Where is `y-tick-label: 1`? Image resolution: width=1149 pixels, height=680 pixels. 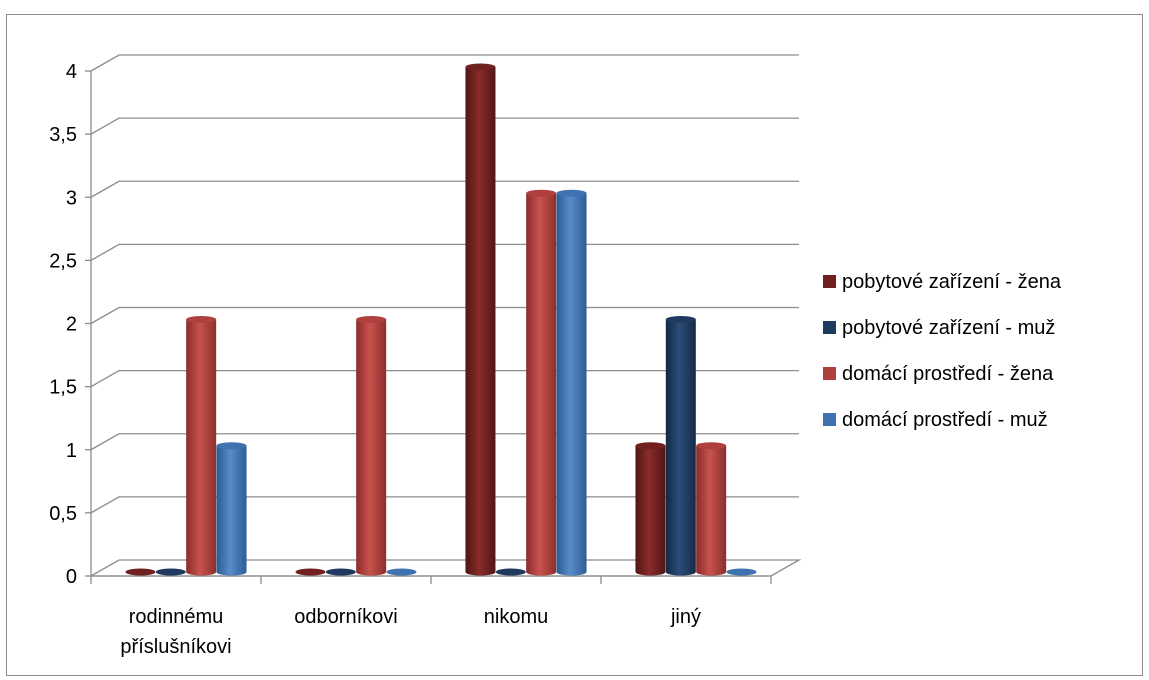
y-tick-label: 1 is located at coordinates (71, 451).